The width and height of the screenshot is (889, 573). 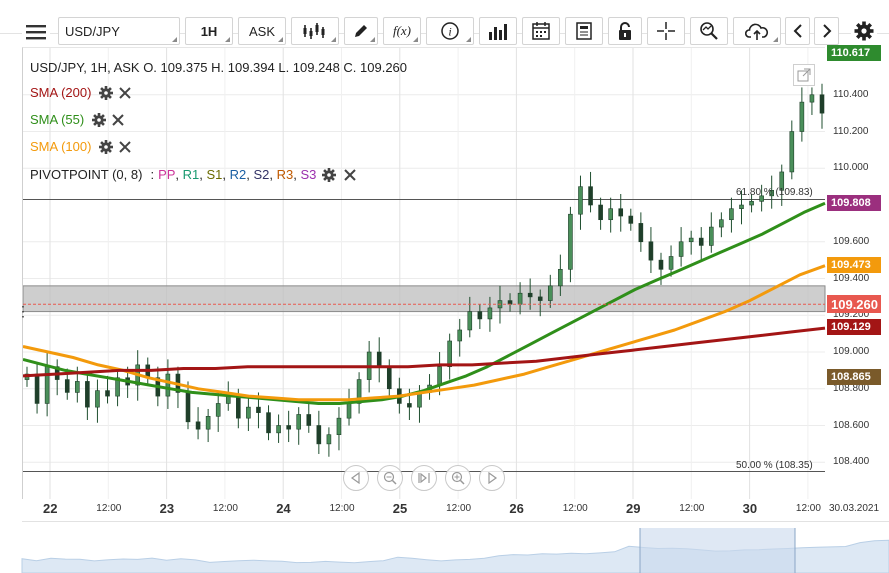 I want to click on y-tick-label: 110.000, so click(x=851, y=168).